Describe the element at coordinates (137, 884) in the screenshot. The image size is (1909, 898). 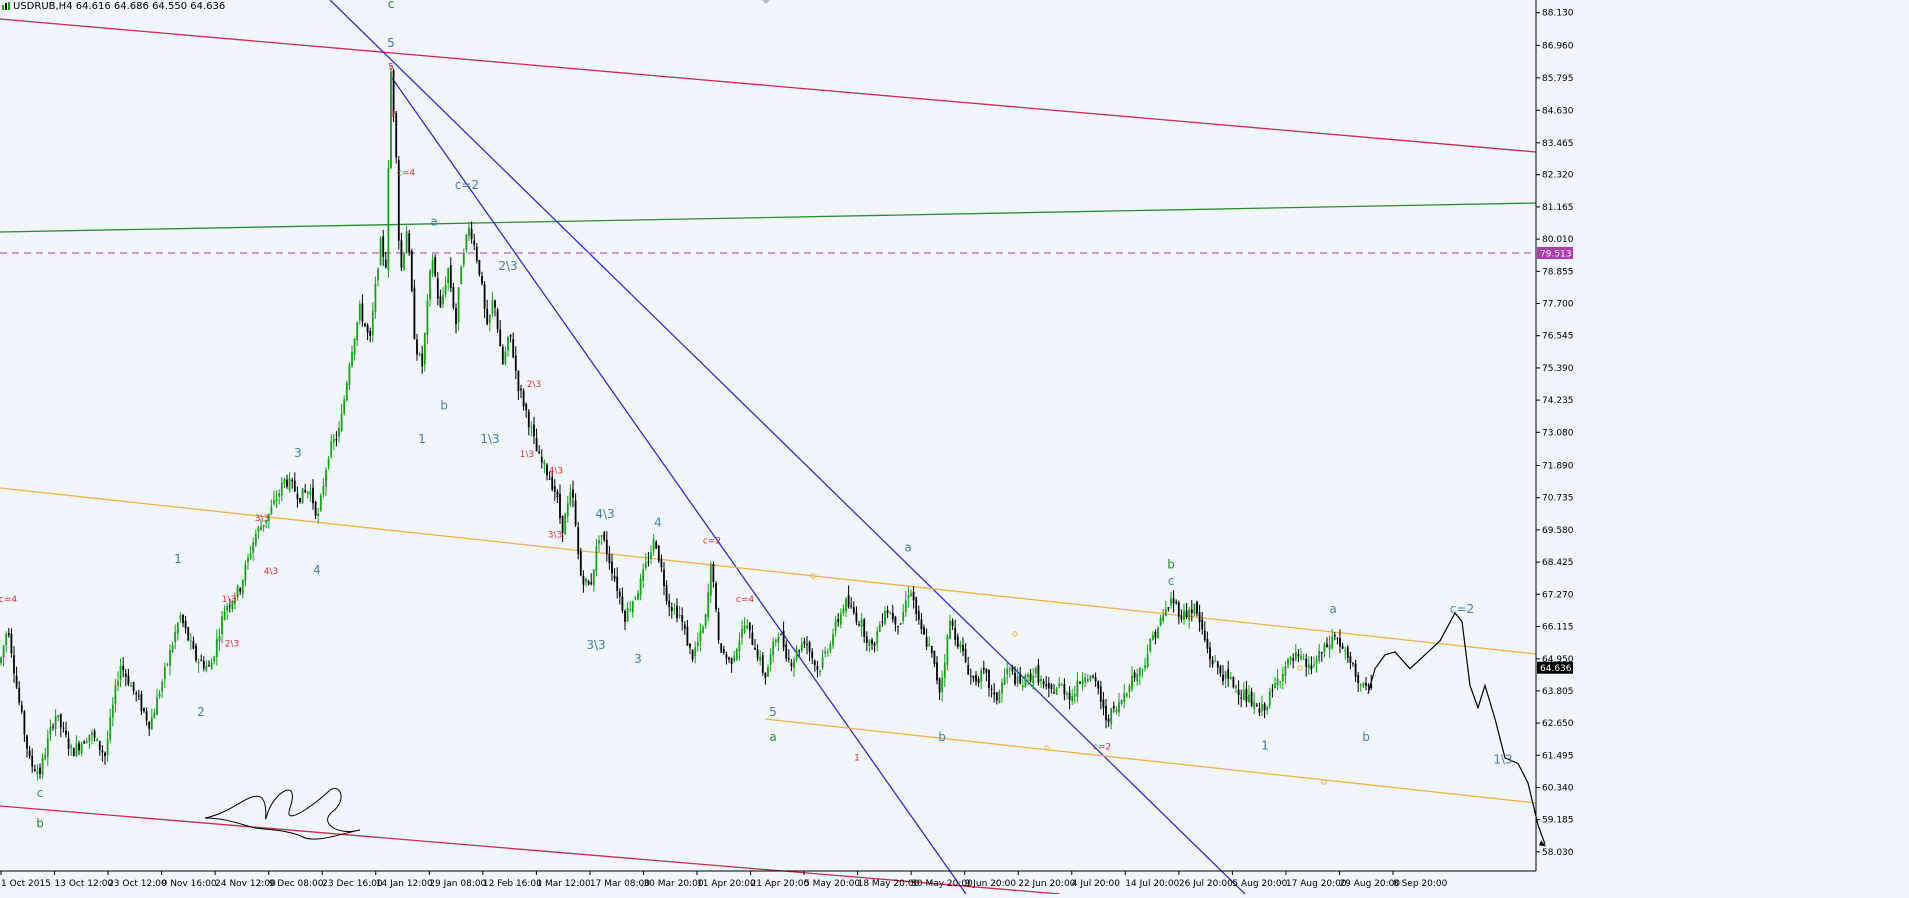
I see `time-tick-label: 23 Oct 12:00` at that location.